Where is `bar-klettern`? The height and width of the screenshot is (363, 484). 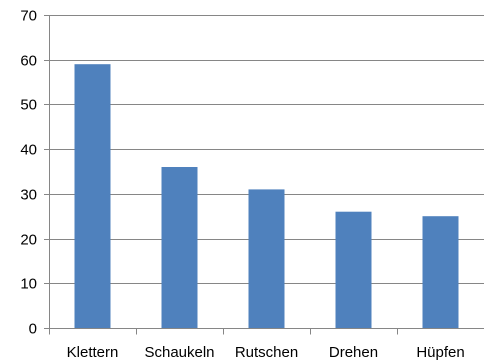 bar-klettern is located at coordinates (92, 196).